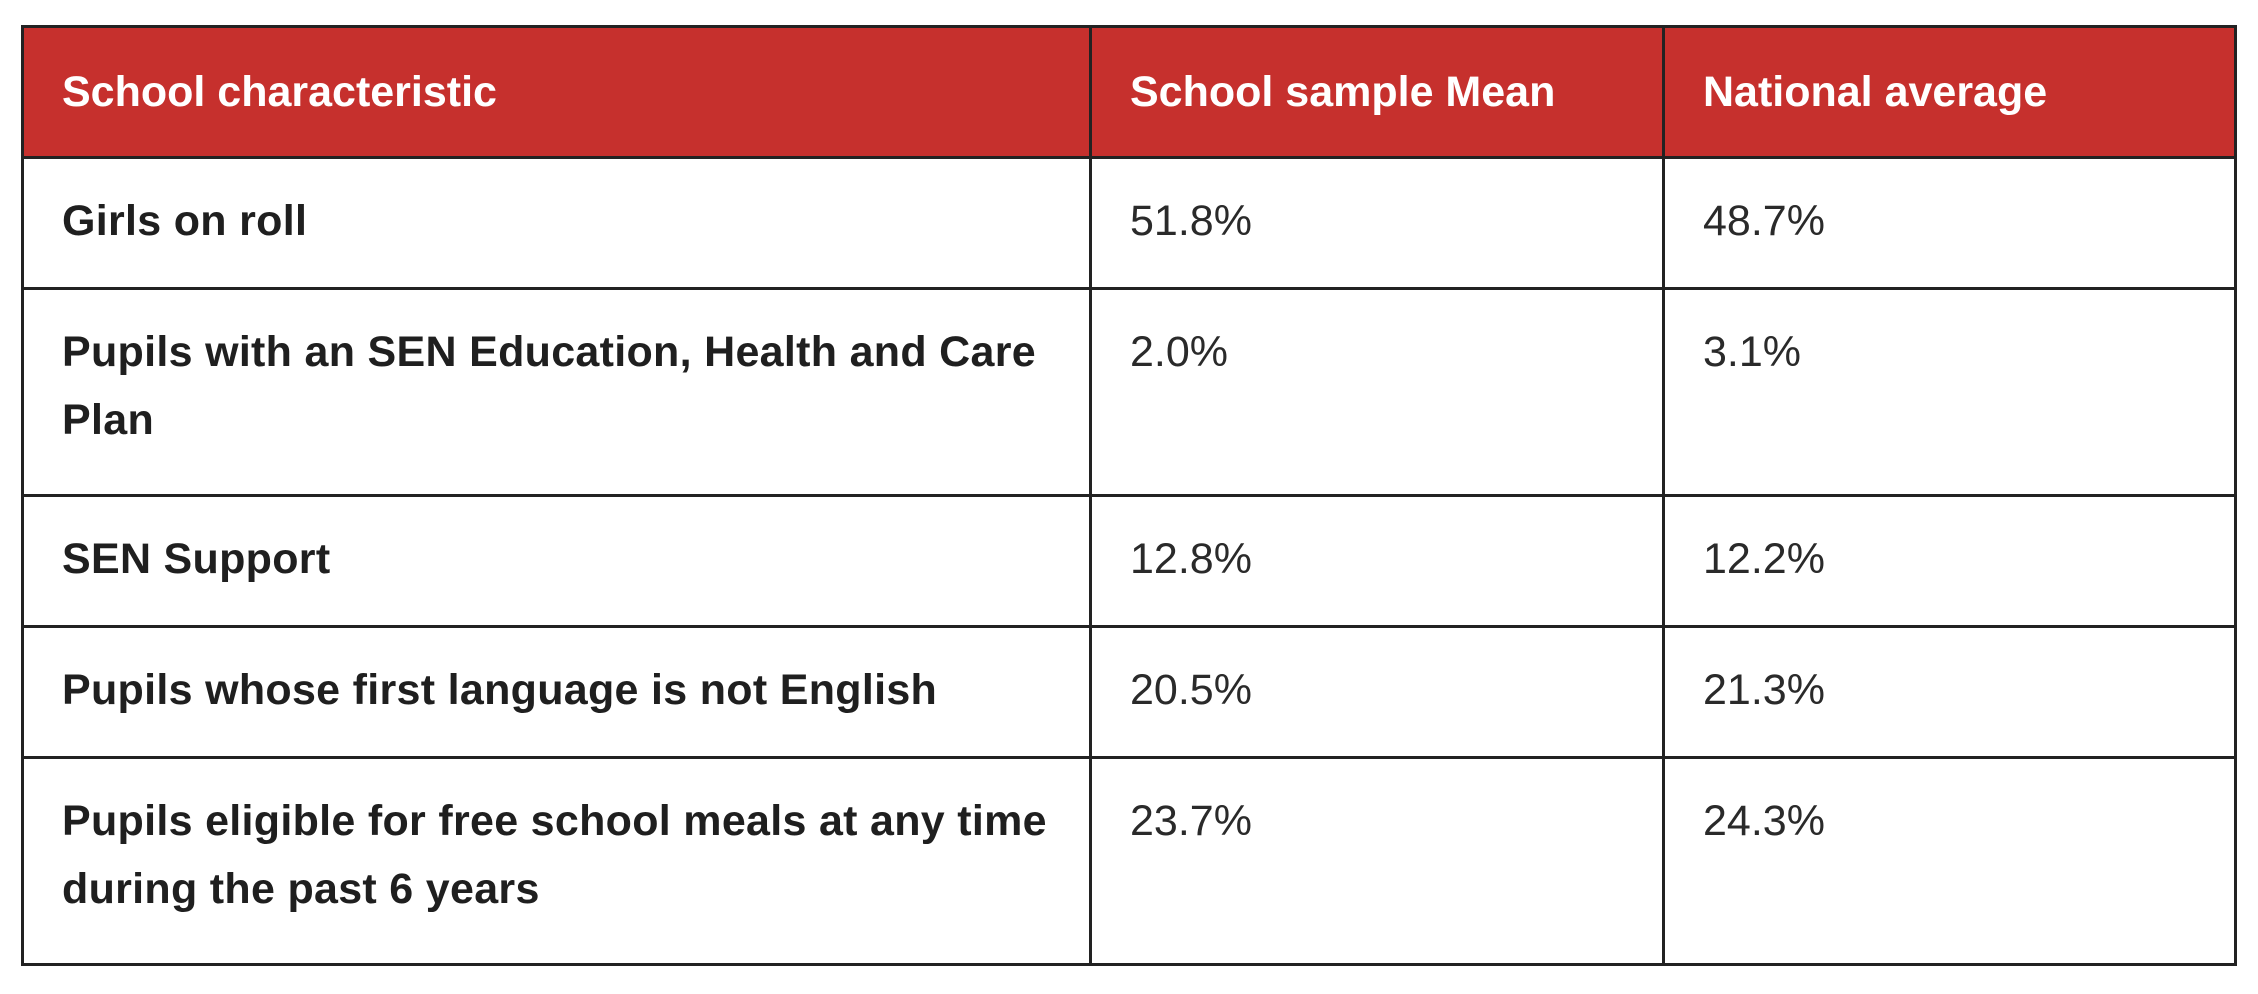 This screenshot has height=994, width=2258. I want to click on row-label: Girls on roll, so click(556, 223).